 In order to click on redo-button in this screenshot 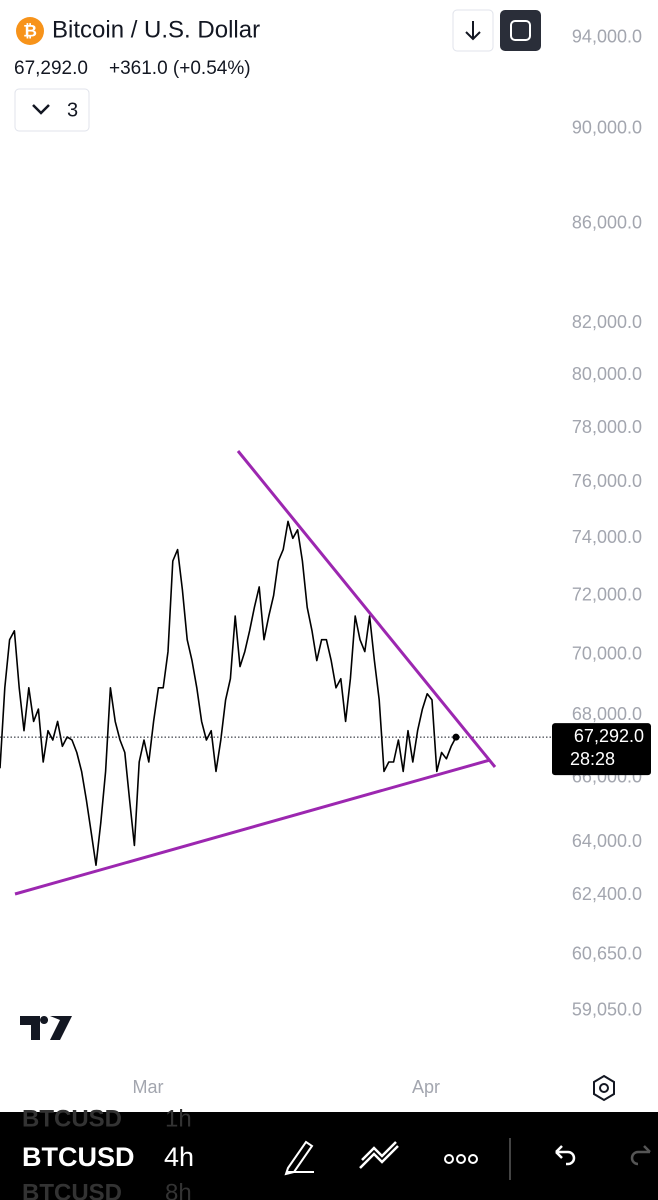, I will do `click(640, 1155)`.